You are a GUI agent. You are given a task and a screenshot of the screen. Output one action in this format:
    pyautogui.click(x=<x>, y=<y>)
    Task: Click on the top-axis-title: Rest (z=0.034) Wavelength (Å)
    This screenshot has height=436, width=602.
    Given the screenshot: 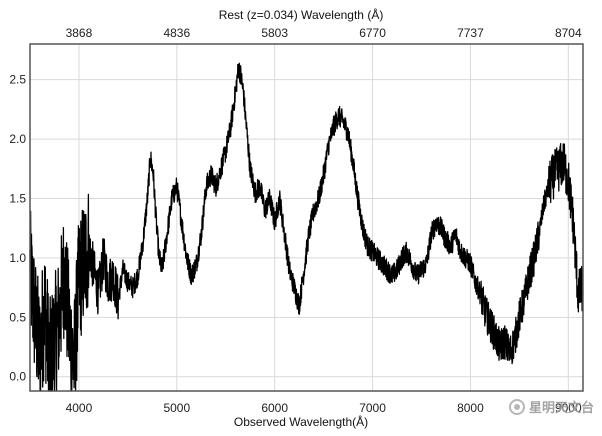 What is the action you would take?
    pyautogui.click(x=301, y=14)
    